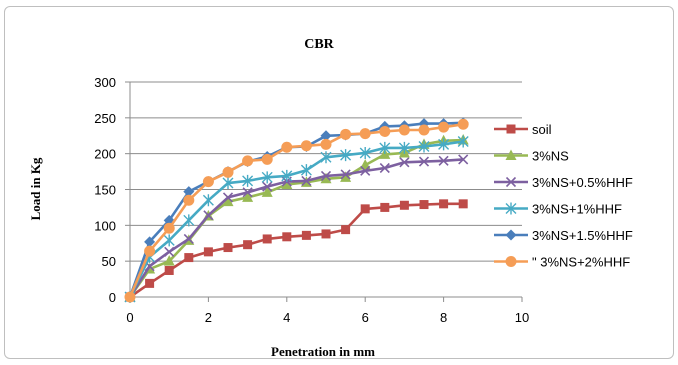 The height and width of the screenshot is (365, 678). I want to click on x-tick-label: 10, so click(522, 317).